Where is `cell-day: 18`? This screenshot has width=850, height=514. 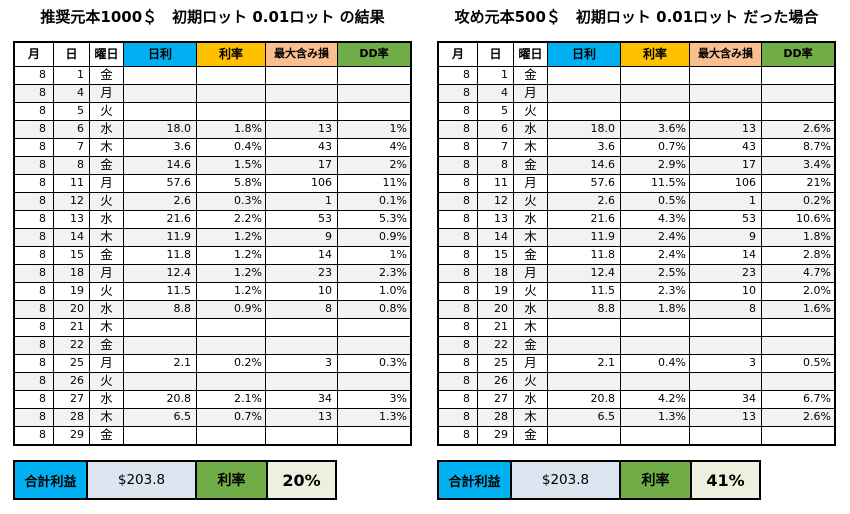
cell-day: 18 is located at coordinates (496, 273).